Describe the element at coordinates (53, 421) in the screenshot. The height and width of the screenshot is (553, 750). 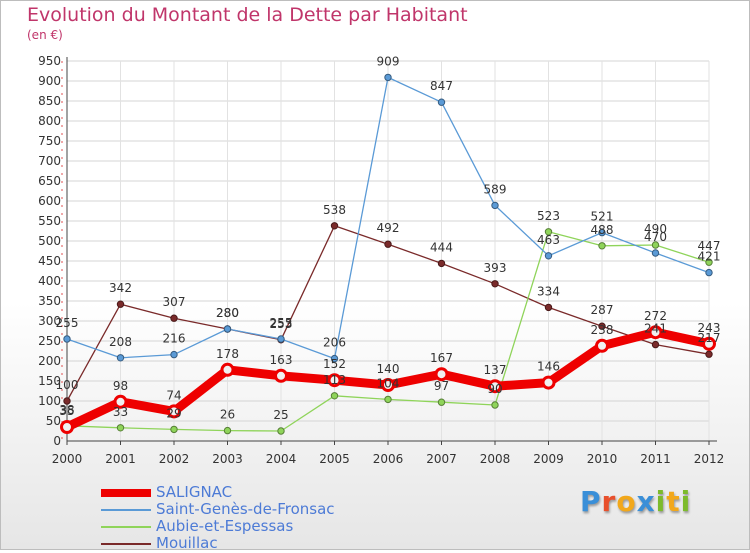
I see `y-tick-label-50: 50` at that location.